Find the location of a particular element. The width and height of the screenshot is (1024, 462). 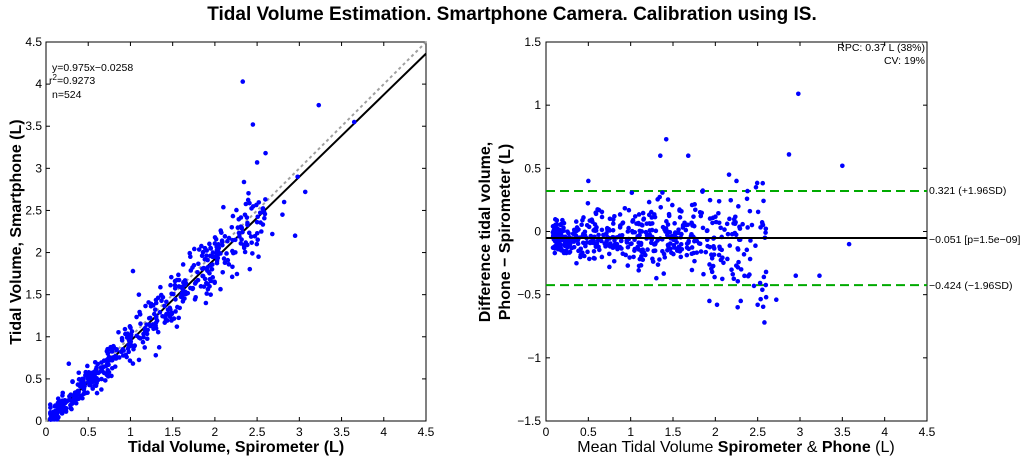

regression-y-tick-label: 4 is located at coordinates (38, 84).